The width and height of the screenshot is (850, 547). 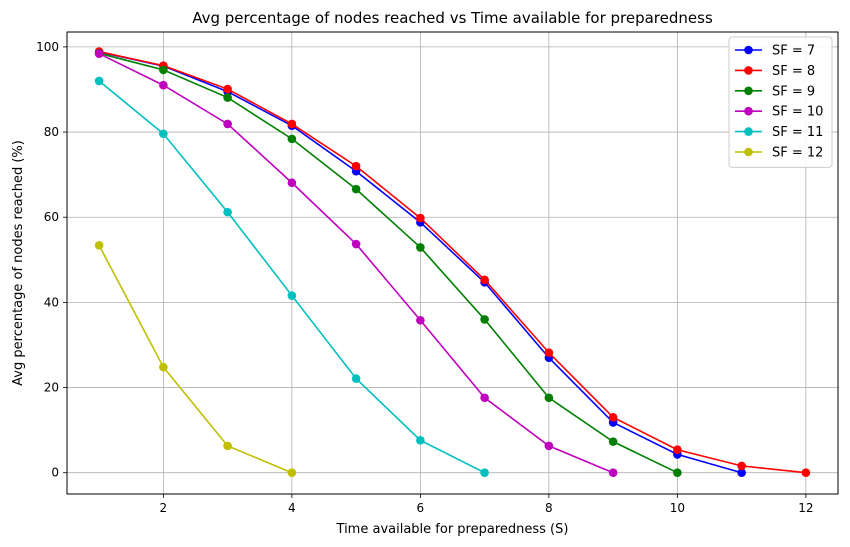 I want to click on legend-label: SF = 8, so click(x=793, y=71).